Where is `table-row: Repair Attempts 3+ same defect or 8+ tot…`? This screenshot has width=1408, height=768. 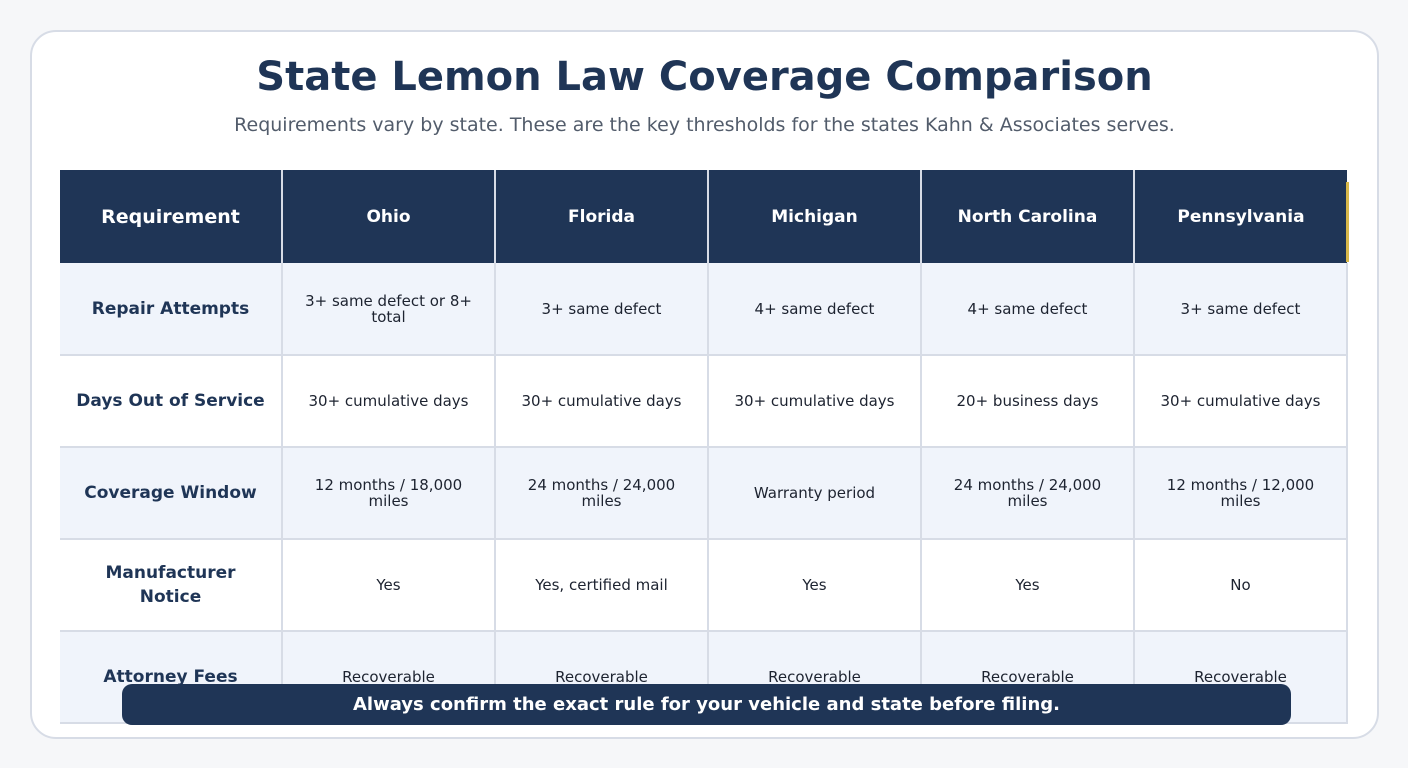 table-row: Repair Attempts 3+ same defect or 8+ tot… is located at coordinates (704, 309).